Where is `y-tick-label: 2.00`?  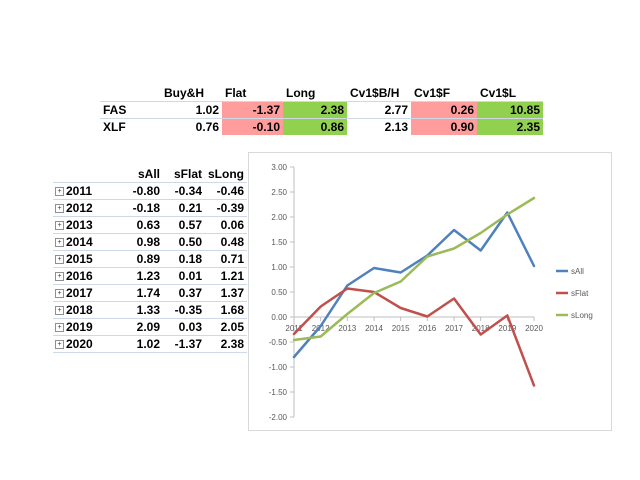 y-tick-label: 2.00 is located at coordinates (279, 217).